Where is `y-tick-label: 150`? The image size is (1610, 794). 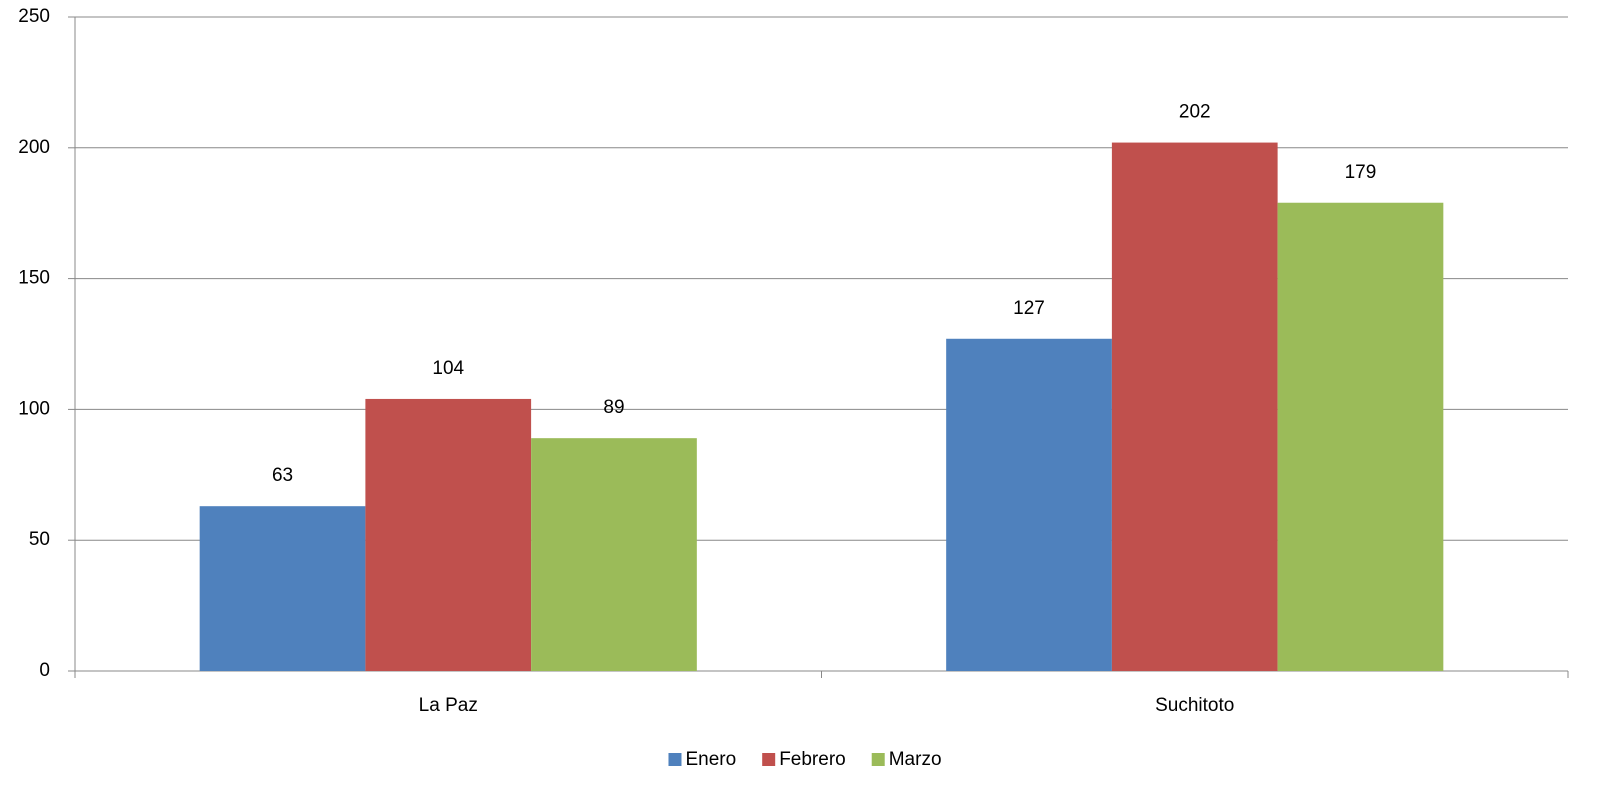
y-tick-label: 150 is located at coordinates (34, 278).